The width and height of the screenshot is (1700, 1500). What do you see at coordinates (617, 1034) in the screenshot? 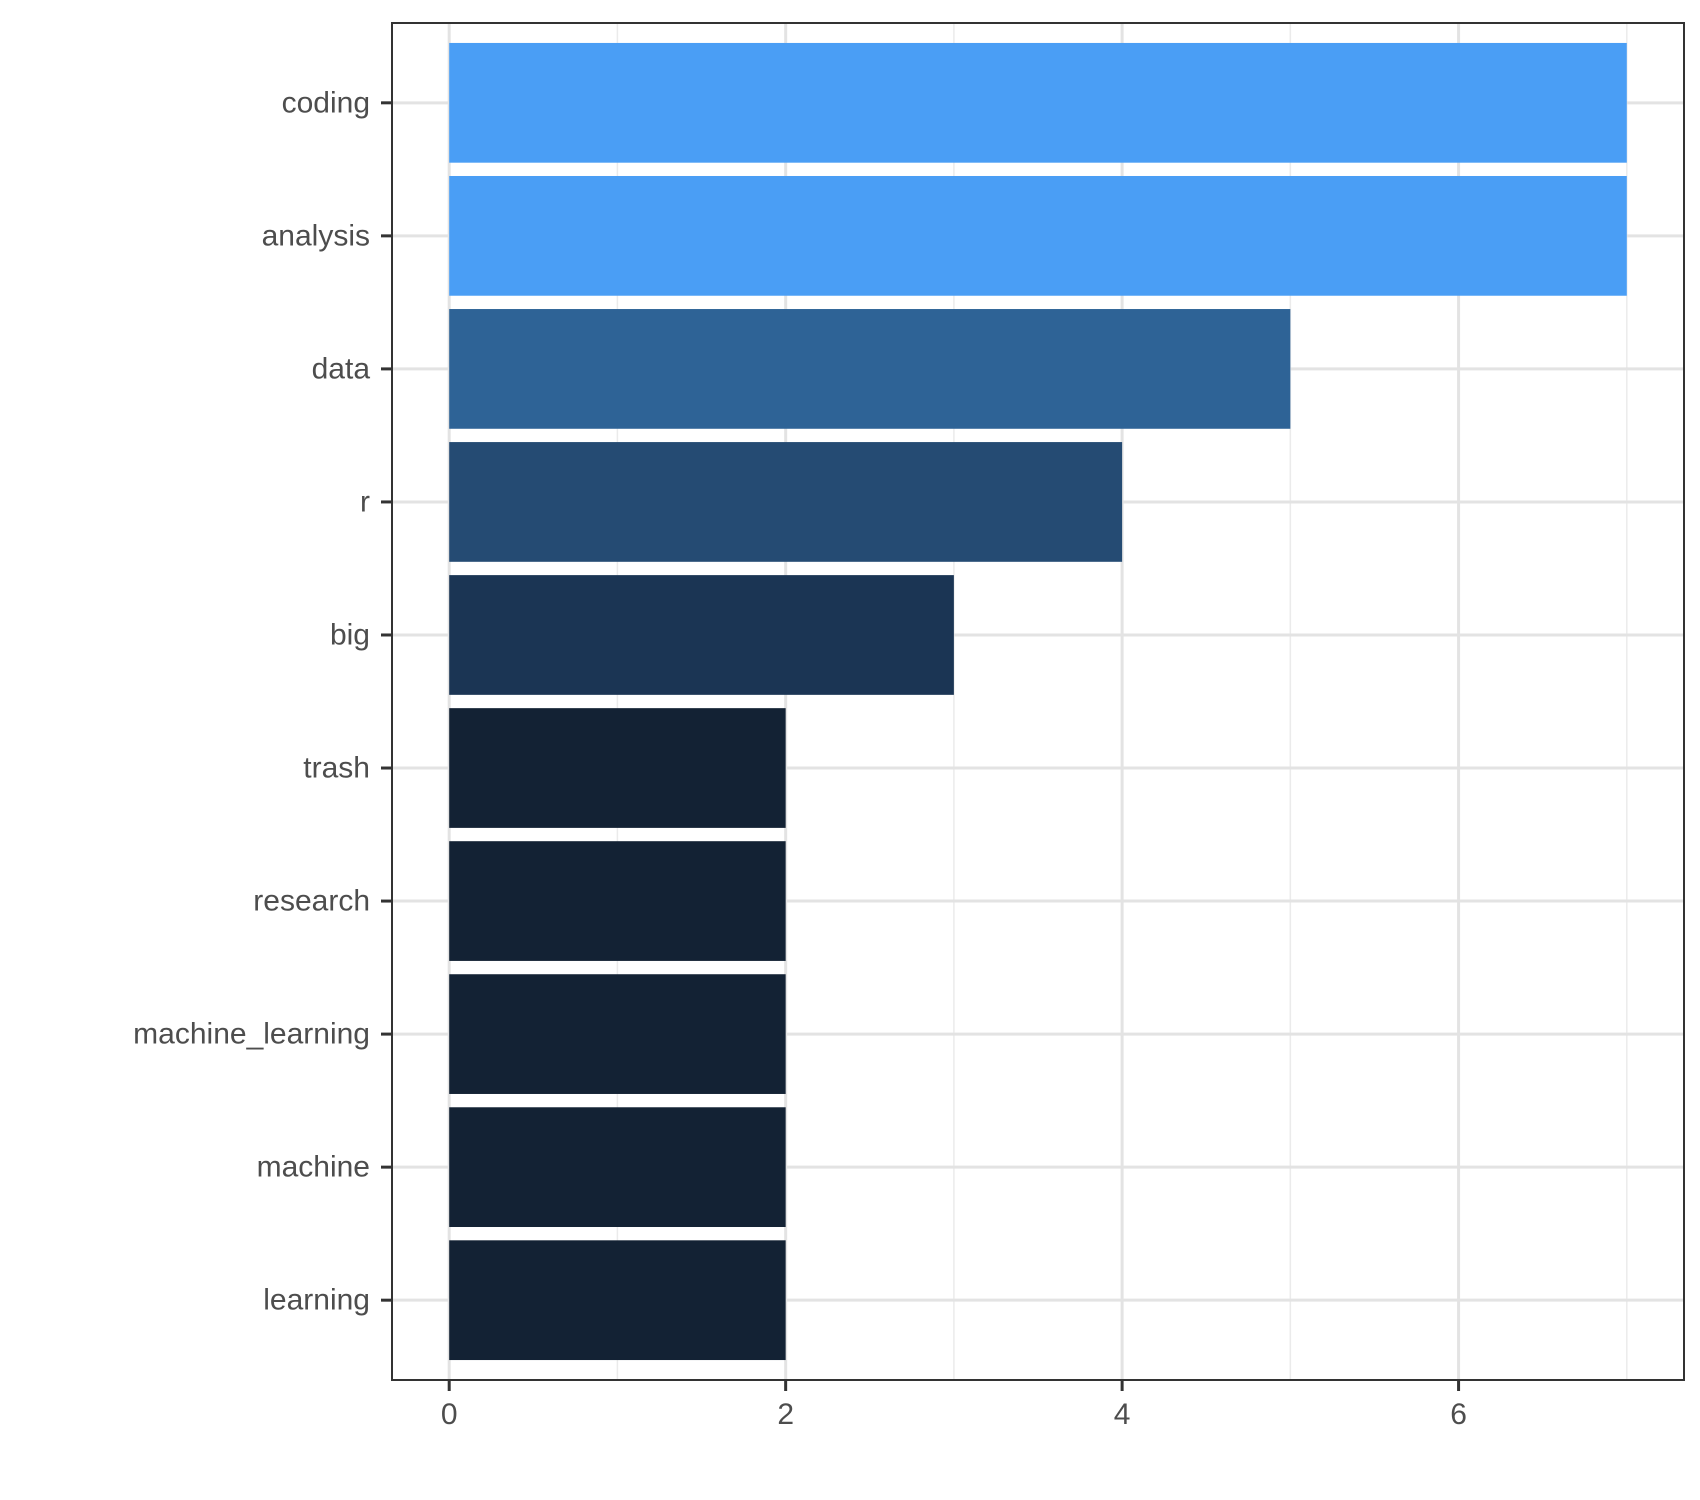
I see `bar-machine_learning` at bounding box center [617, 1034].